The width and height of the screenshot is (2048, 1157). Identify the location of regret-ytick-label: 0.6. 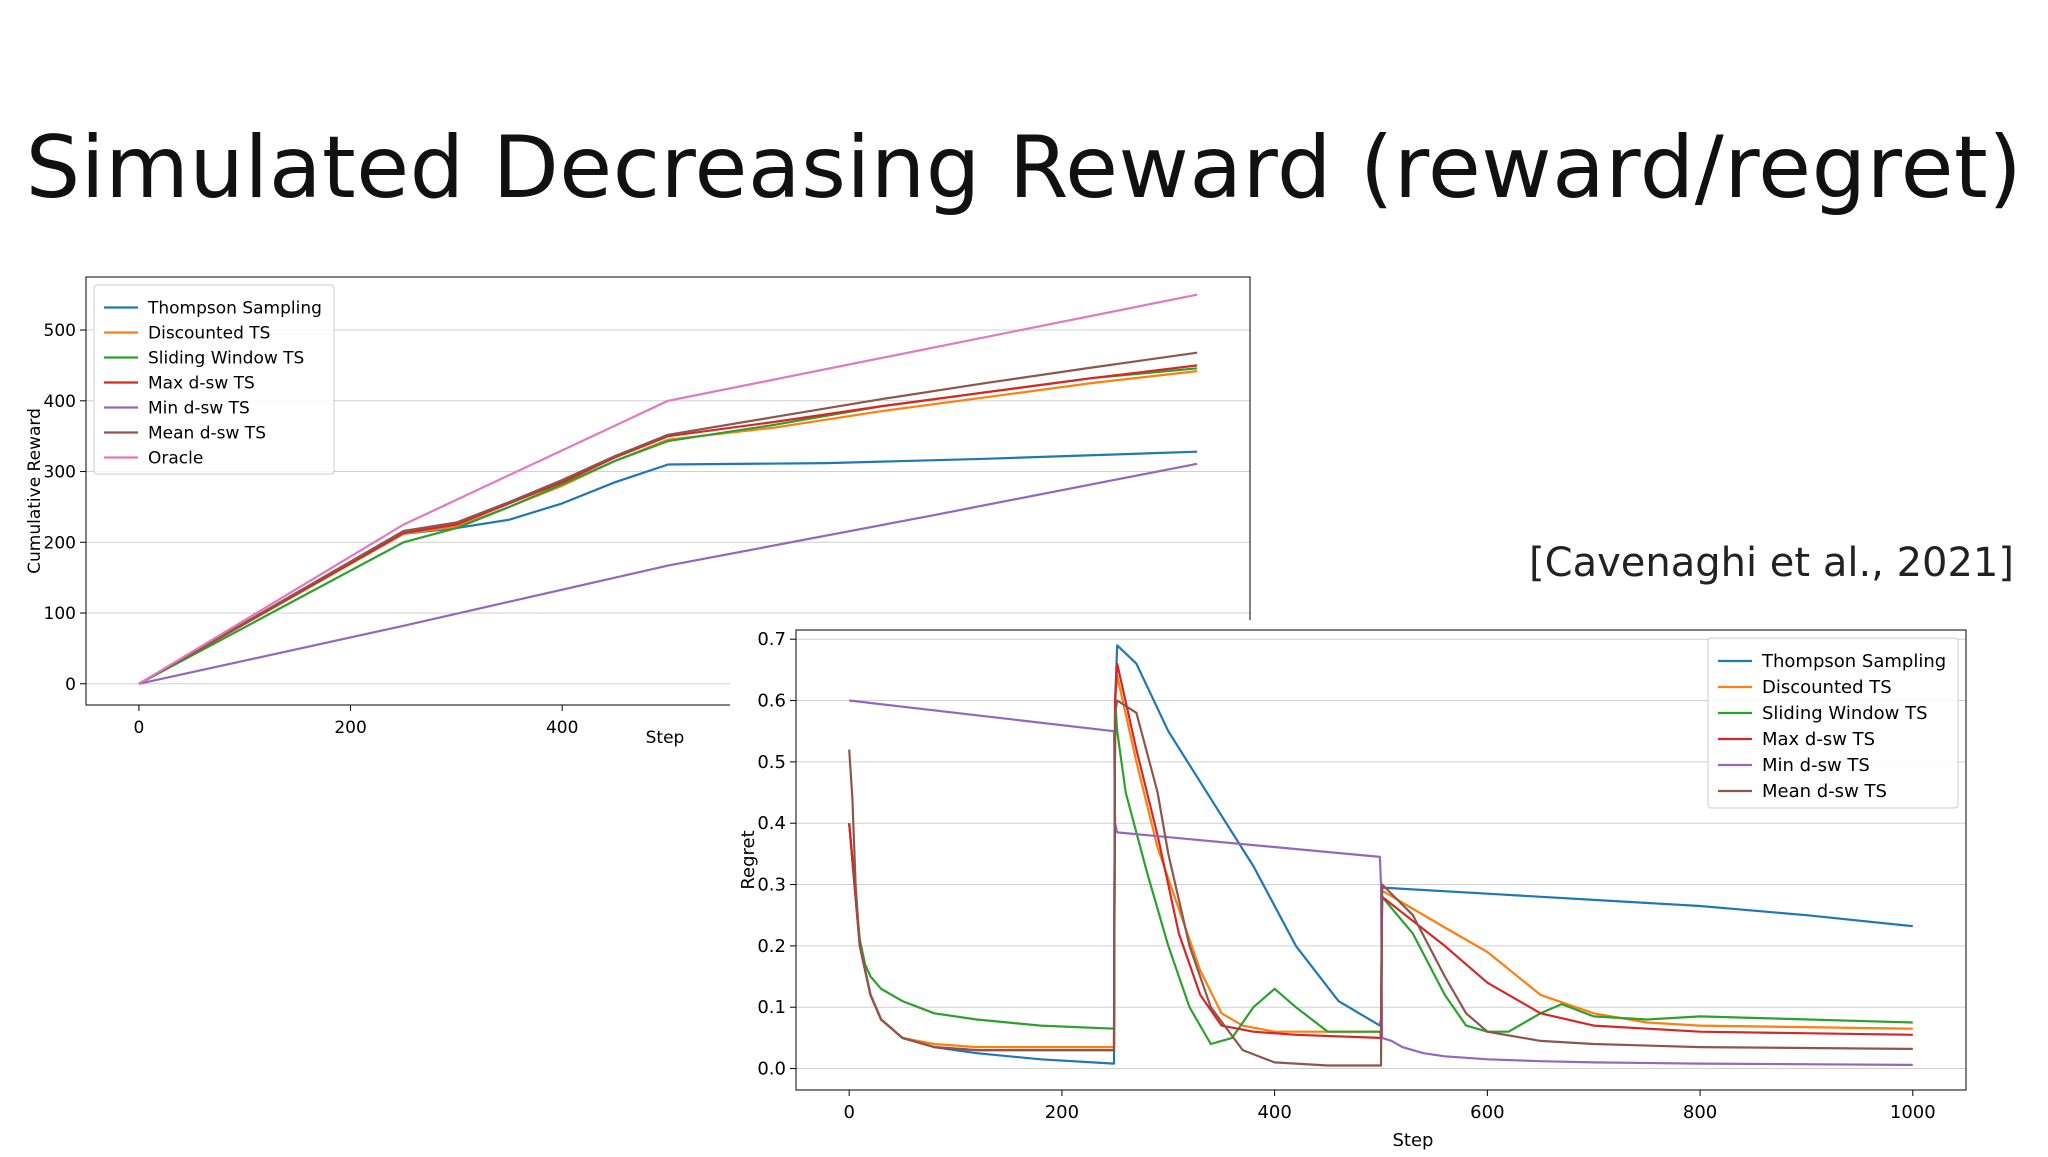
(771, 701).